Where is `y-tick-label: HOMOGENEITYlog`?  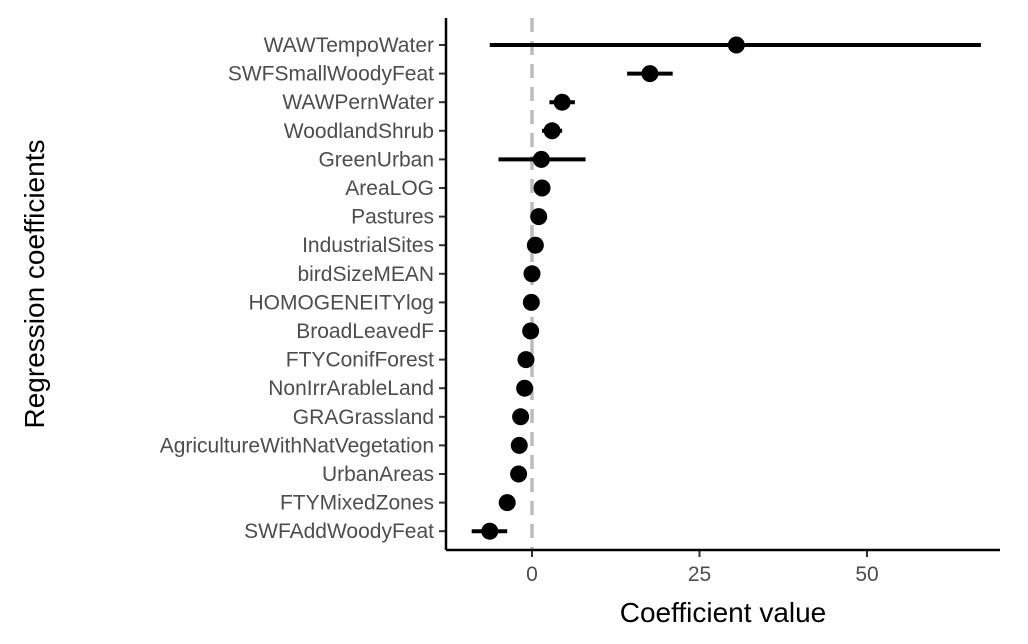
y-tick-label: HOMOGENEITYlog is located at coordinates (341, 302).